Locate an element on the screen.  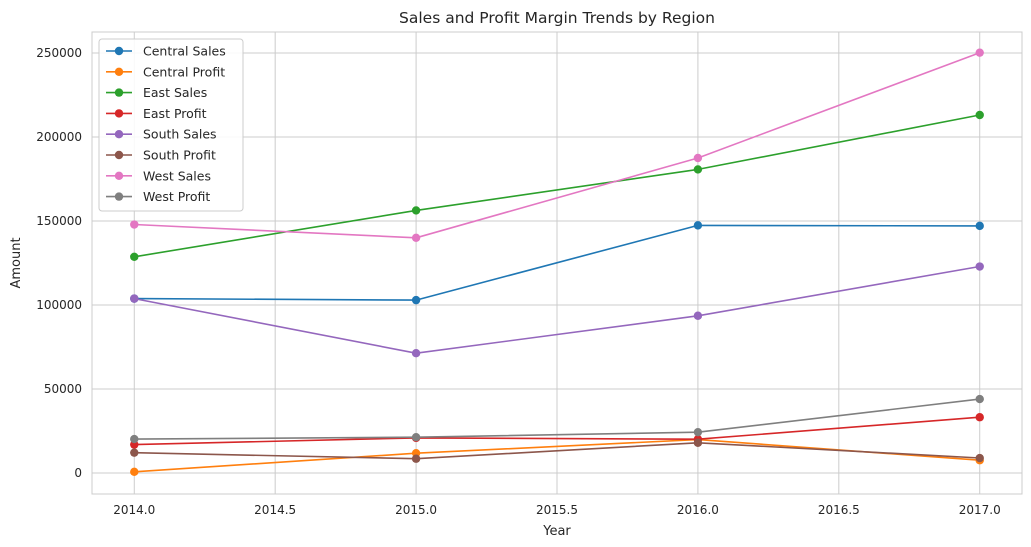
x-tick-label: 2016.0 is located at coordinates (698, 510).